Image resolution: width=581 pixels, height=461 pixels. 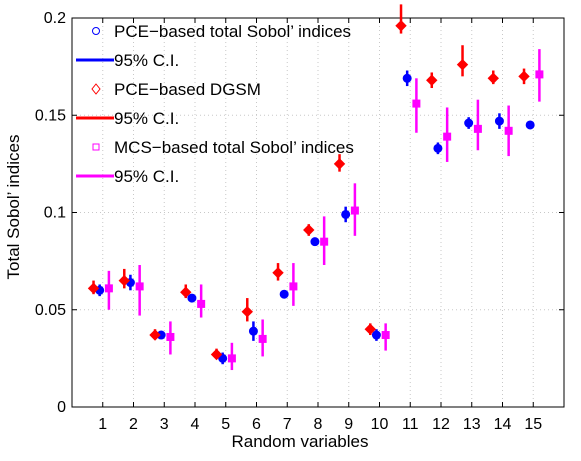 What do you see at coordinates (410, 424) in the screenshot?
I see `x-tick-label: 11` at bounding box center [410, 424].